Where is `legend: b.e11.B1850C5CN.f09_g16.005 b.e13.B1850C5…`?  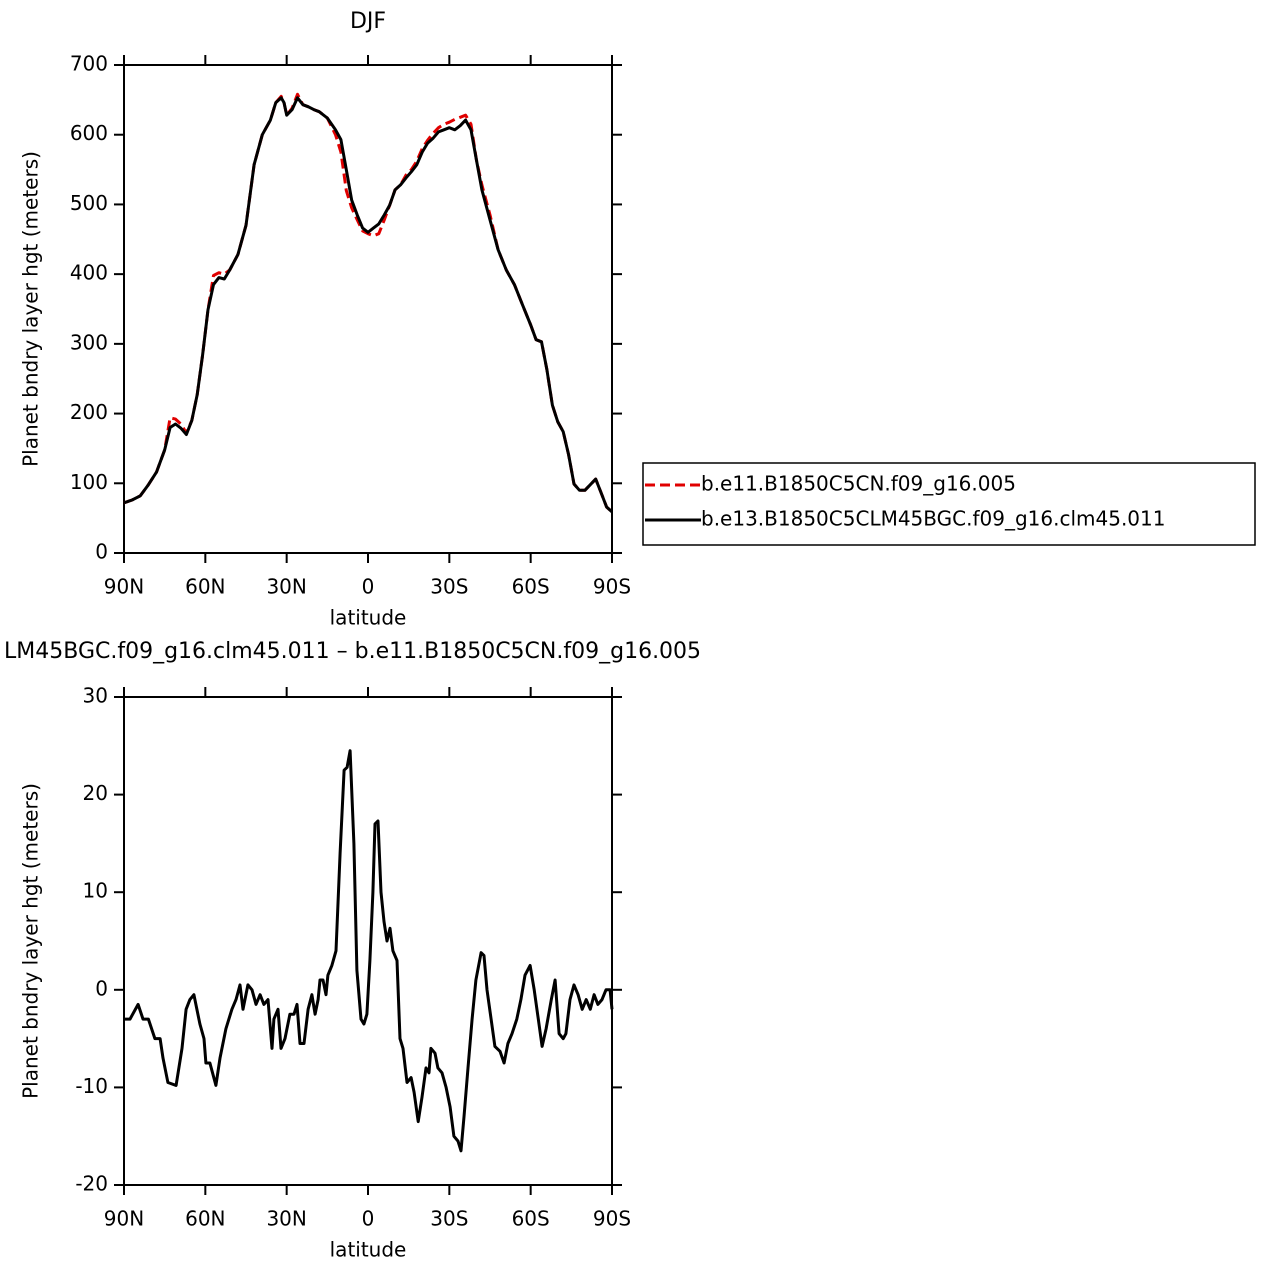 legend: b.e11.B1850C5CN.f09_g16.005 b.e13.B1850C5… is located at coordinates (949, 504).